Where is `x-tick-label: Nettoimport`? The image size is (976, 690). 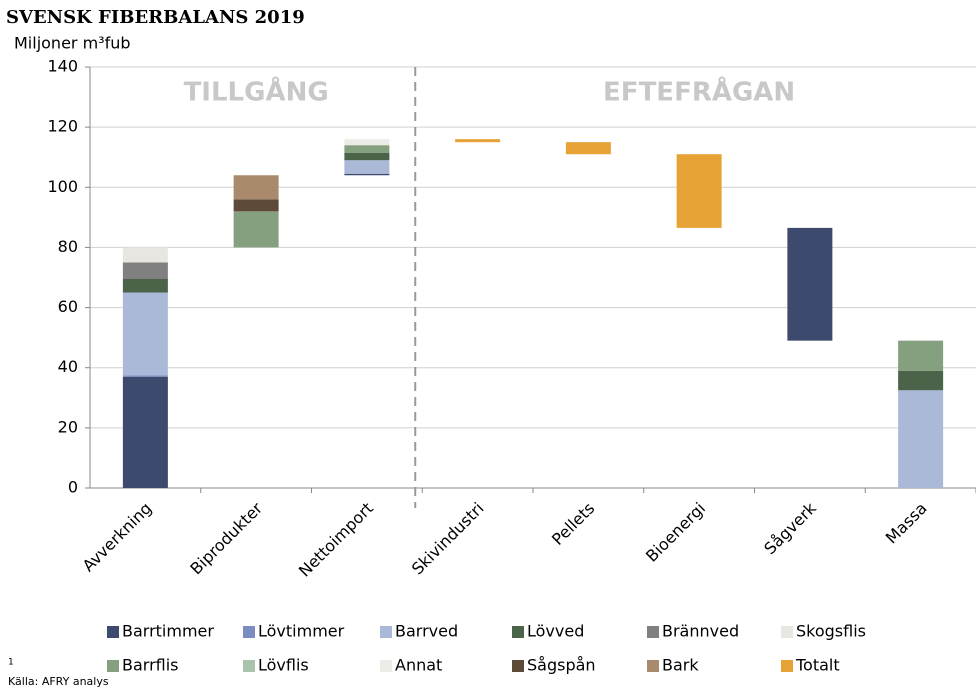
x-tick-label: Nettoimport is located at coordinates (336, 540).